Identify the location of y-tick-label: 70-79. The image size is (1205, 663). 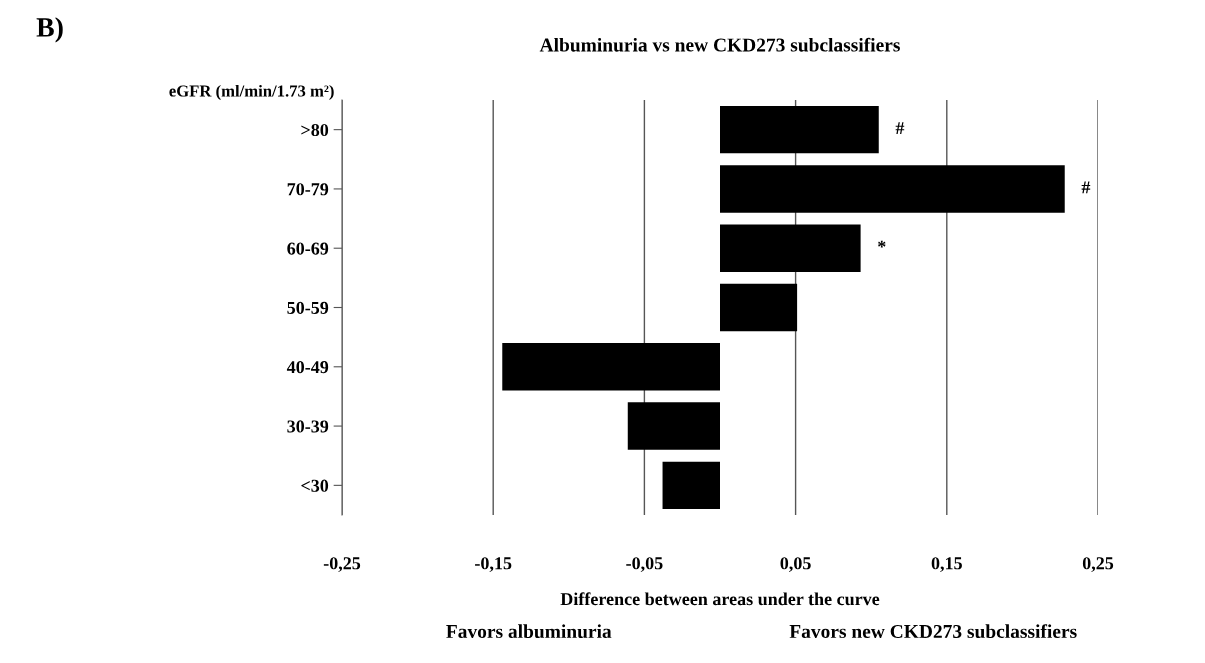
(308, 189).